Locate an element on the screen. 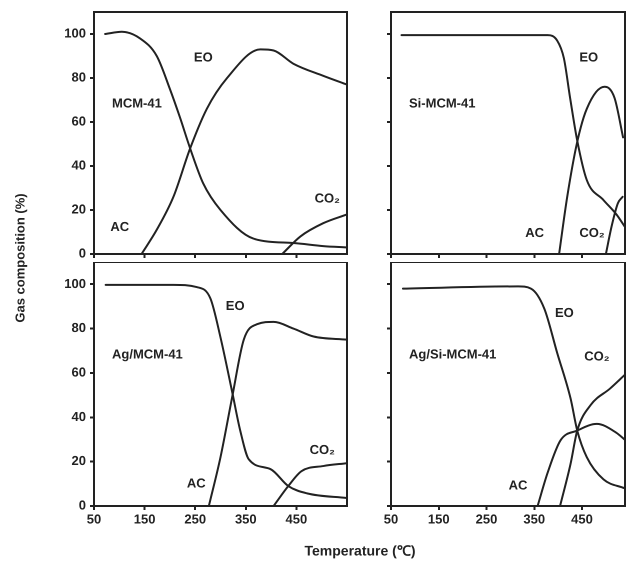 This screenshot has width=628, height=561. text: Si-MCM-41 is located at coordinates (442, 103).